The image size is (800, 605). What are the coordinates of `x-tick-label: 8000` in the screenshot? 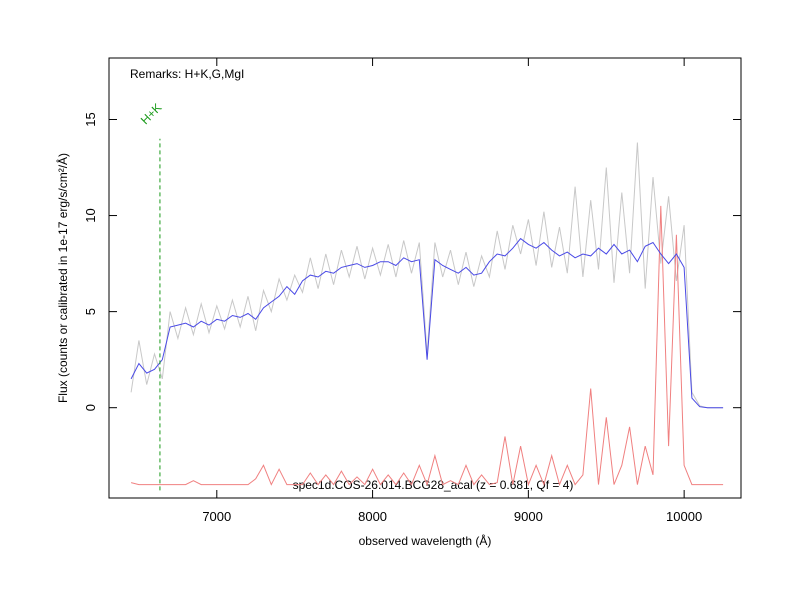 It's located at (372, 516).